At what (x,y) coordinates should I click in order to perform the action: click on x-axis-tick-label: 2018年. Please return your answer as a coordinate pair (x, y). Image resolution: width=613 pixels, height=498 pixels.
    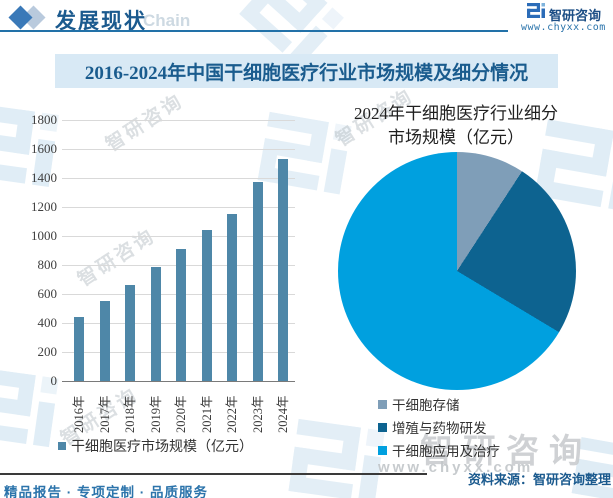
    Looking at the image, I should click on (130, 414).